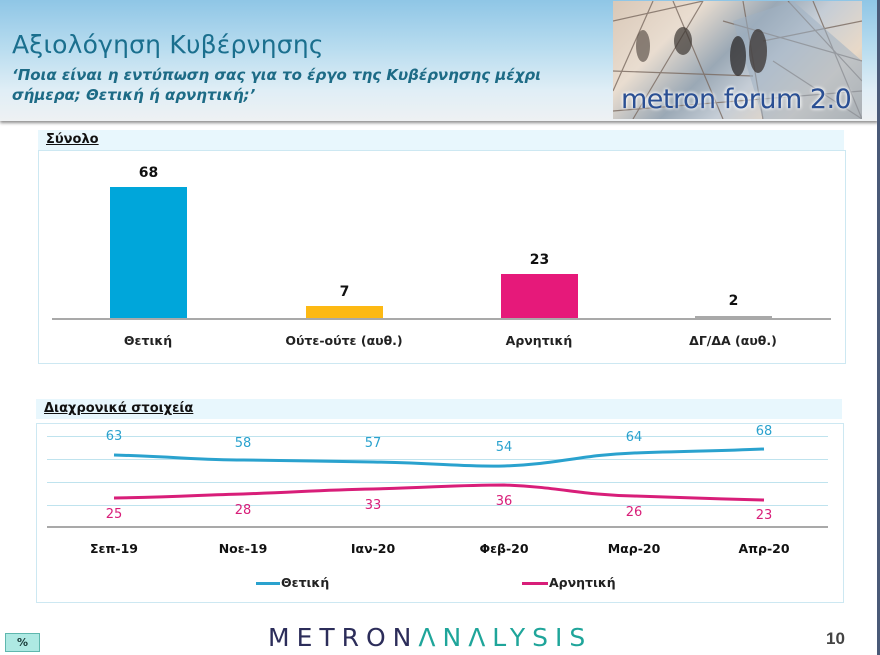 The image size is (880, 655). I want to click on total-panel-header: Σύνολο, so click(441, 140).